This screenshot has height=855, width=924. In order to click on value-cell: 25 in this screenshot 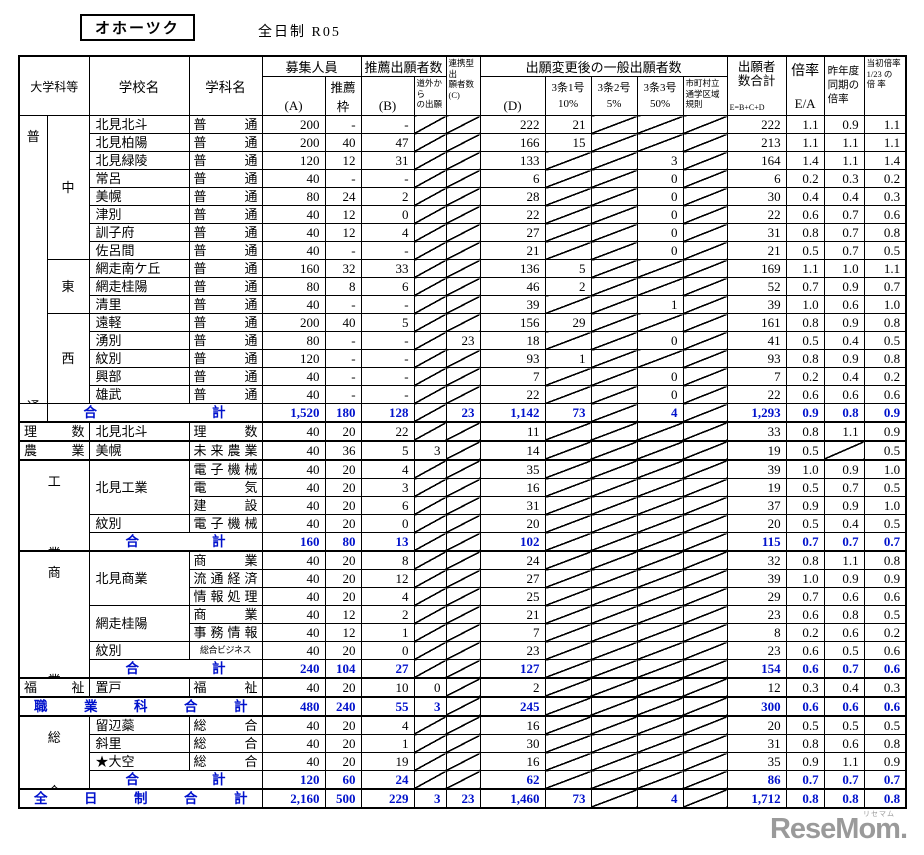, I will do `click(512, 596)`.